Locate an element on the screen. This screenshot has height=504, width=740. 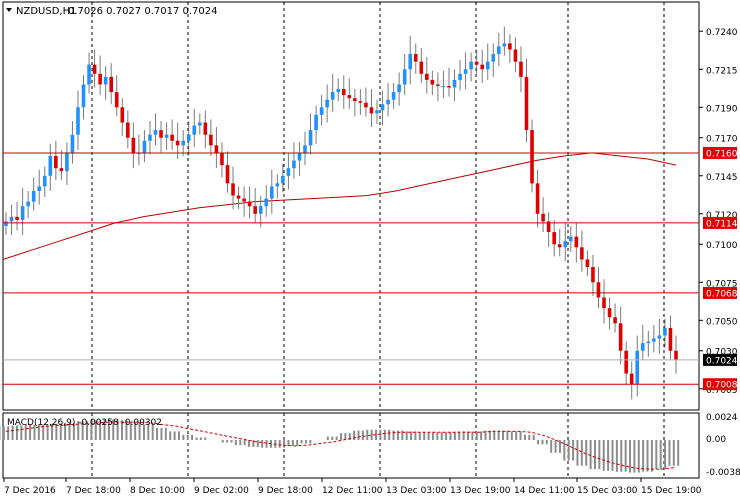
chart-menu-triangle-icon is located at coordinates (9, 10).